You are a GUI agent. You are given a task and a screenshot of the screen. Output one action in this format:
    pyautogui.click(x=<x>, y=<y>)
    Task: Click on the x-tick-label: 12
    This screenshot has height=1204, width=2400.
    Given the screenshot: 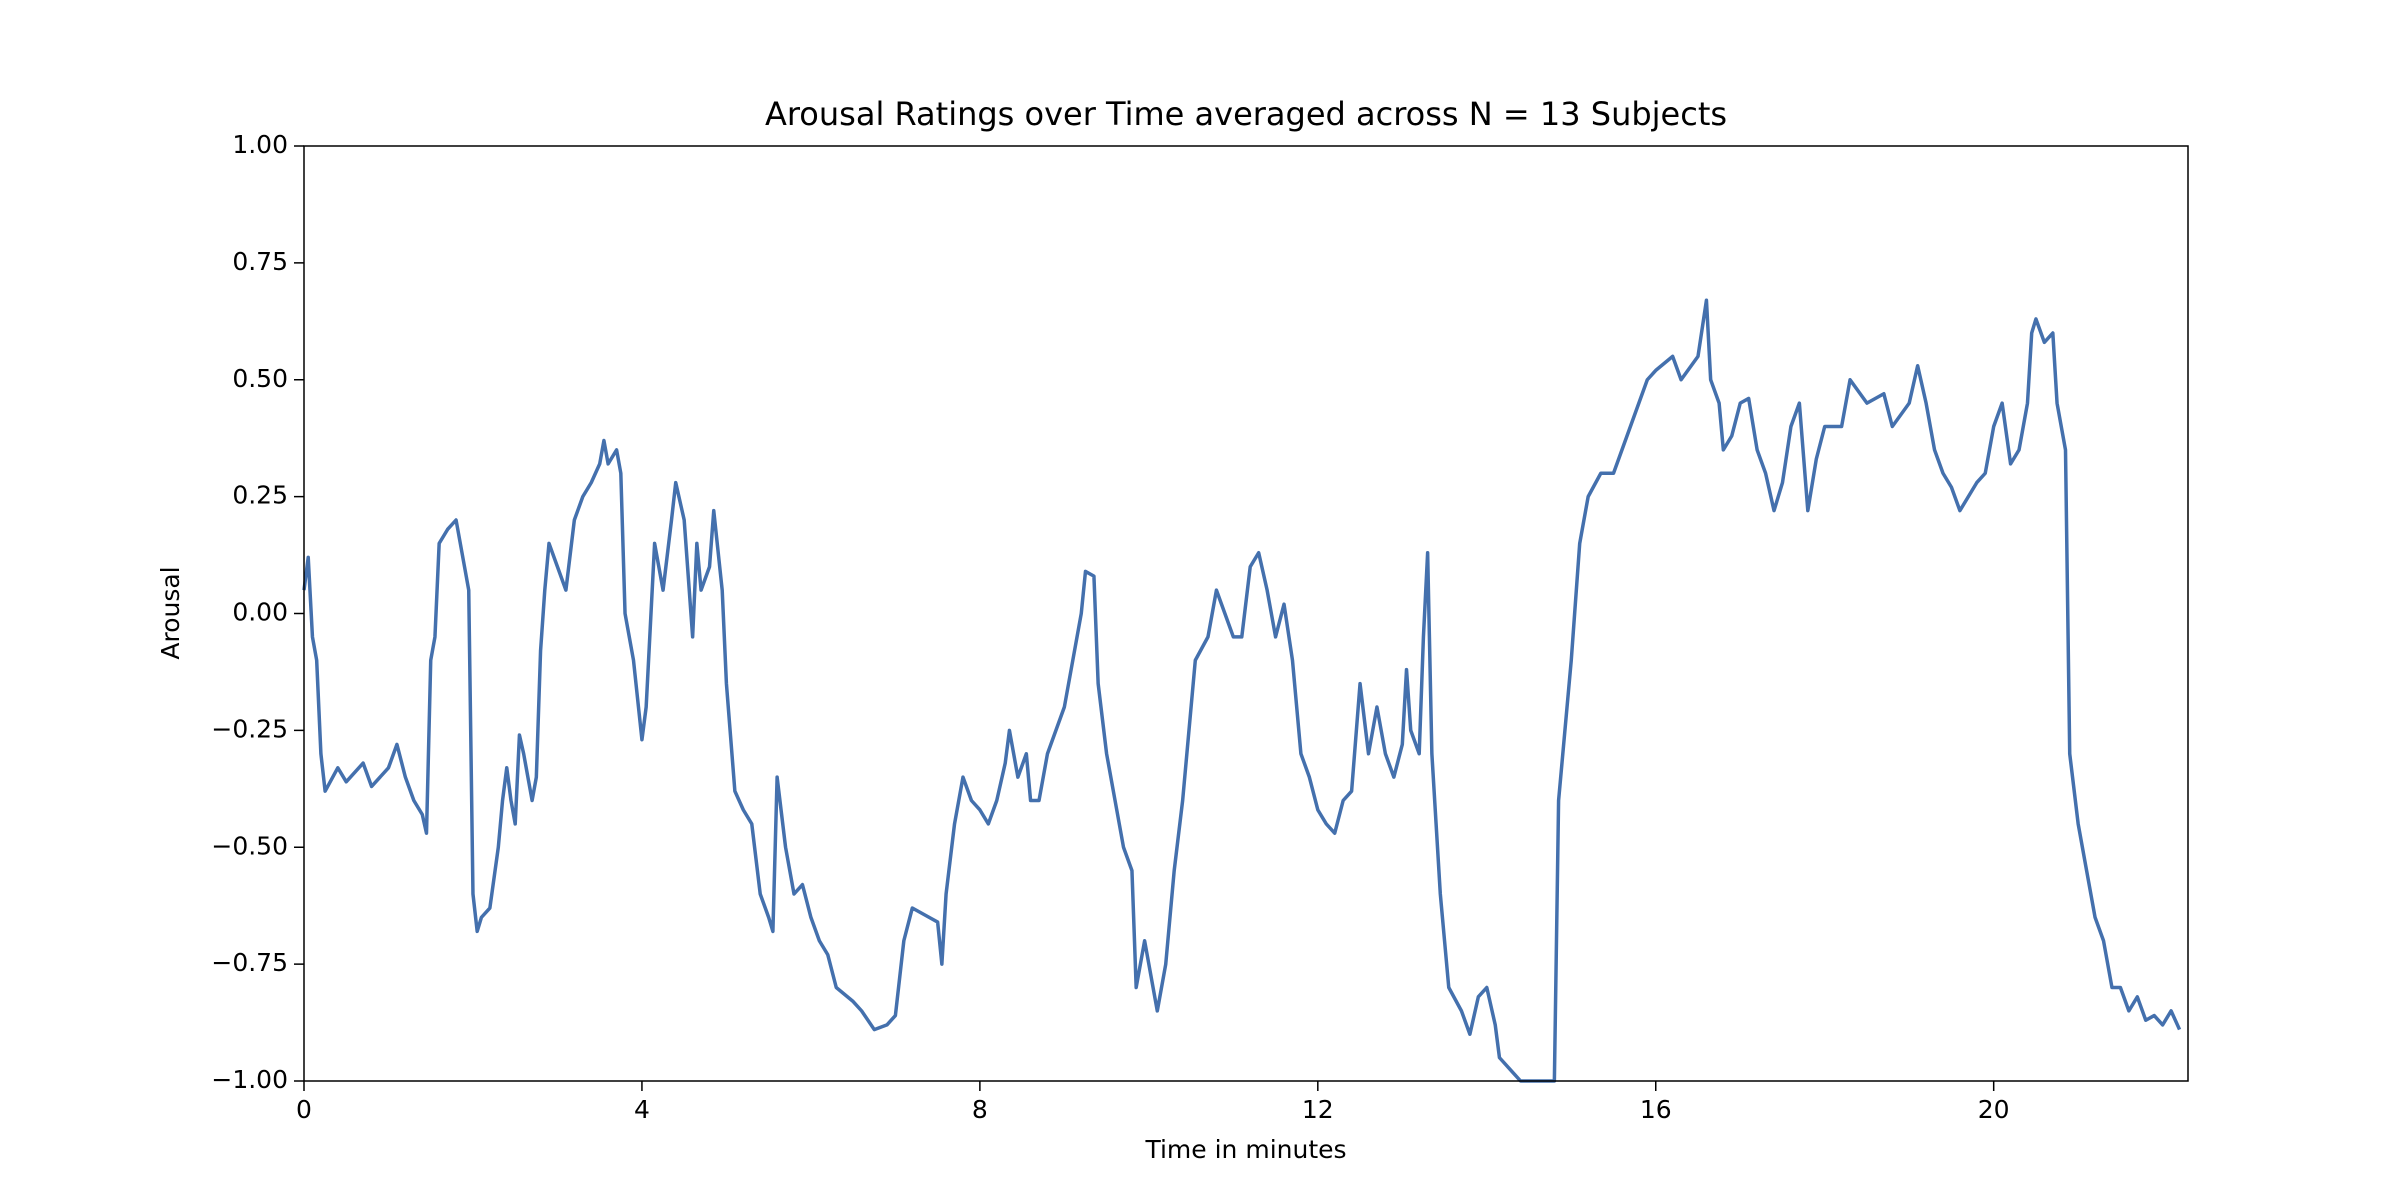 What is the action you would take?
    pyautogui.click(x=1318, y=1109)
    